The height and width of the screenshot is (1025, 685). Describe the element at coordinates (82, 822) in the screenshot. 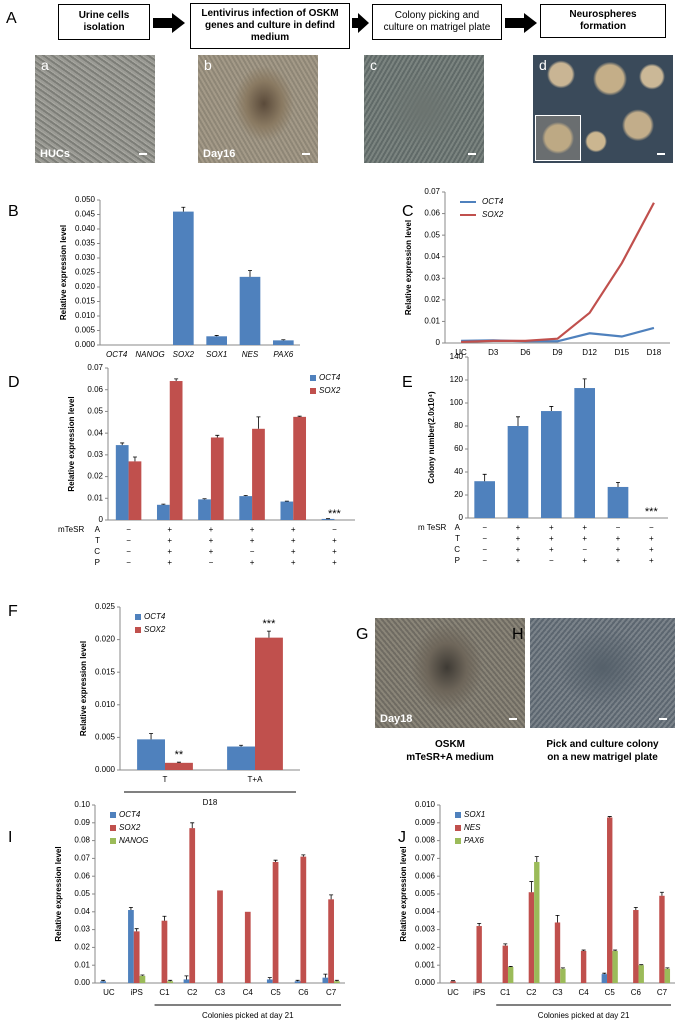

I see `y-tick-label: 0.09` at that location.